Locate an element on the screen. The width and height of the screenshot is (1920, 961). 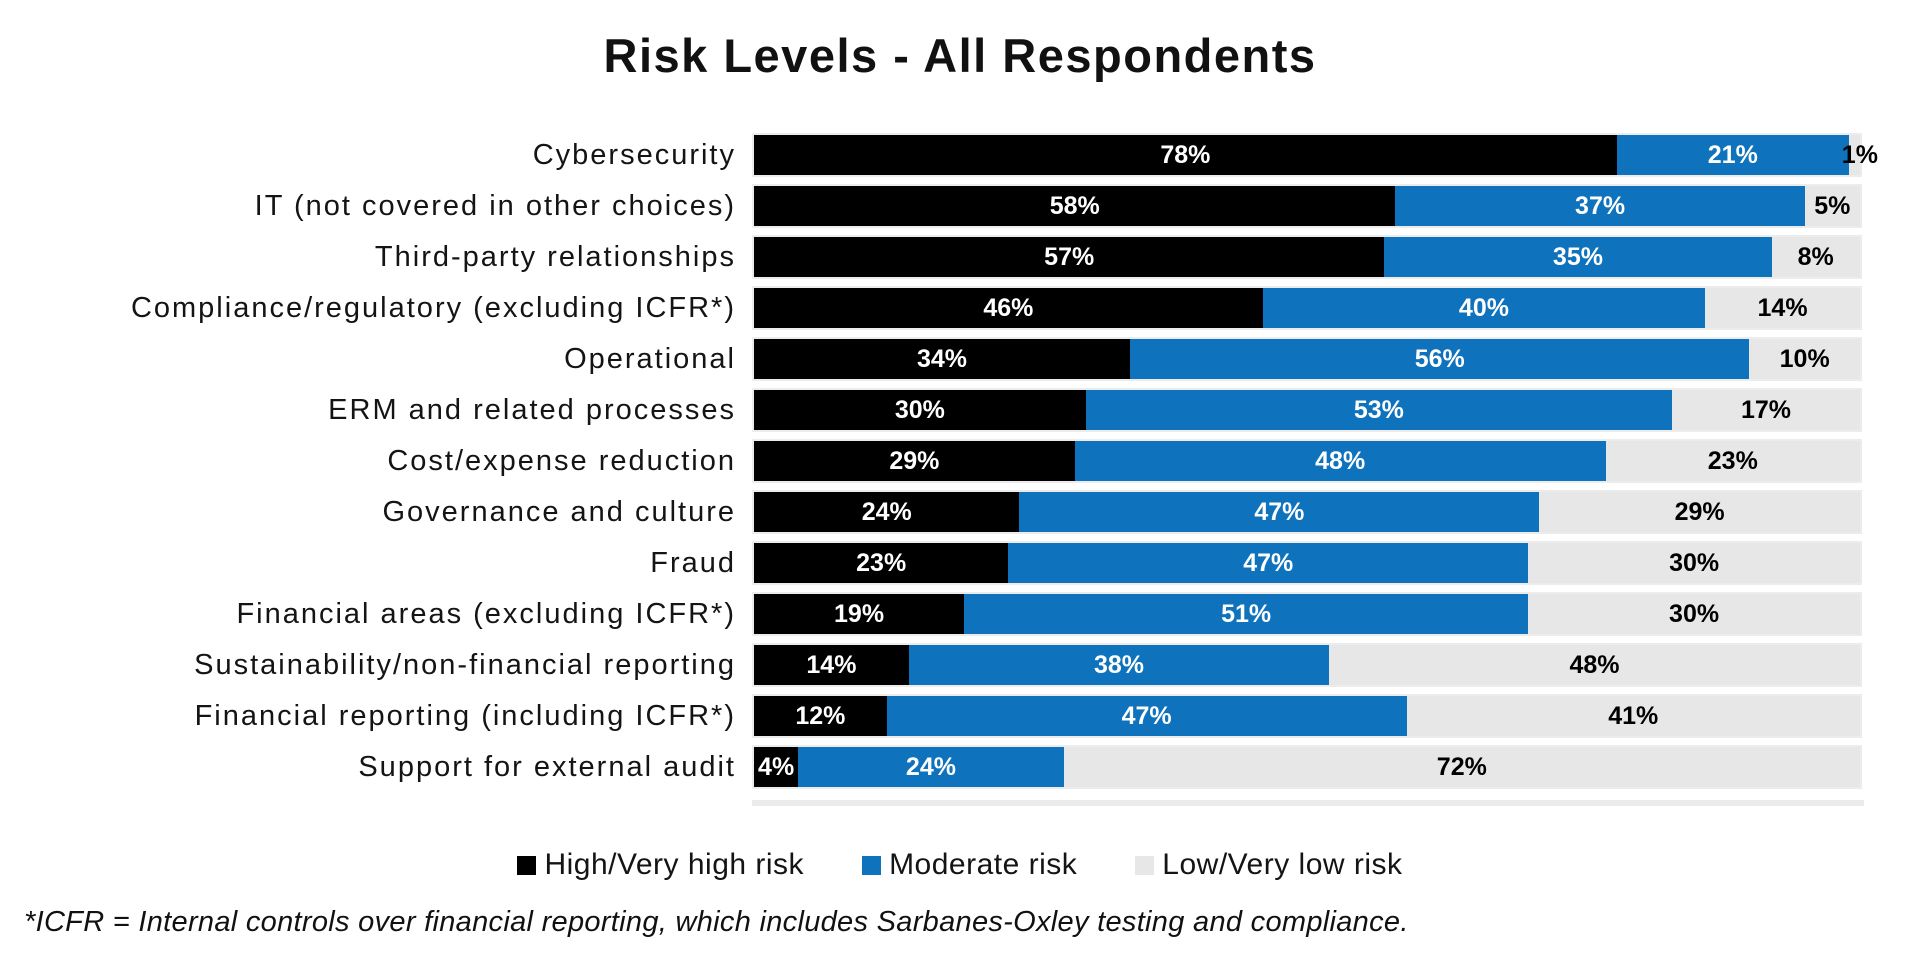
value-label: 78% is located at coordinates (1185, 154).